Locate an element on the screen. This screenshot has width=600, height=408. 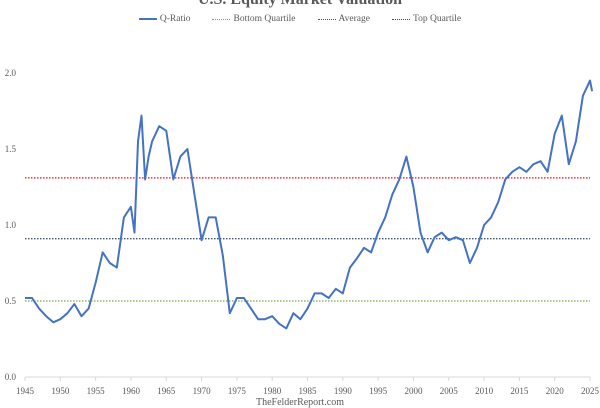
x-tick-label: 1985 is located at coordinates (308, 391).